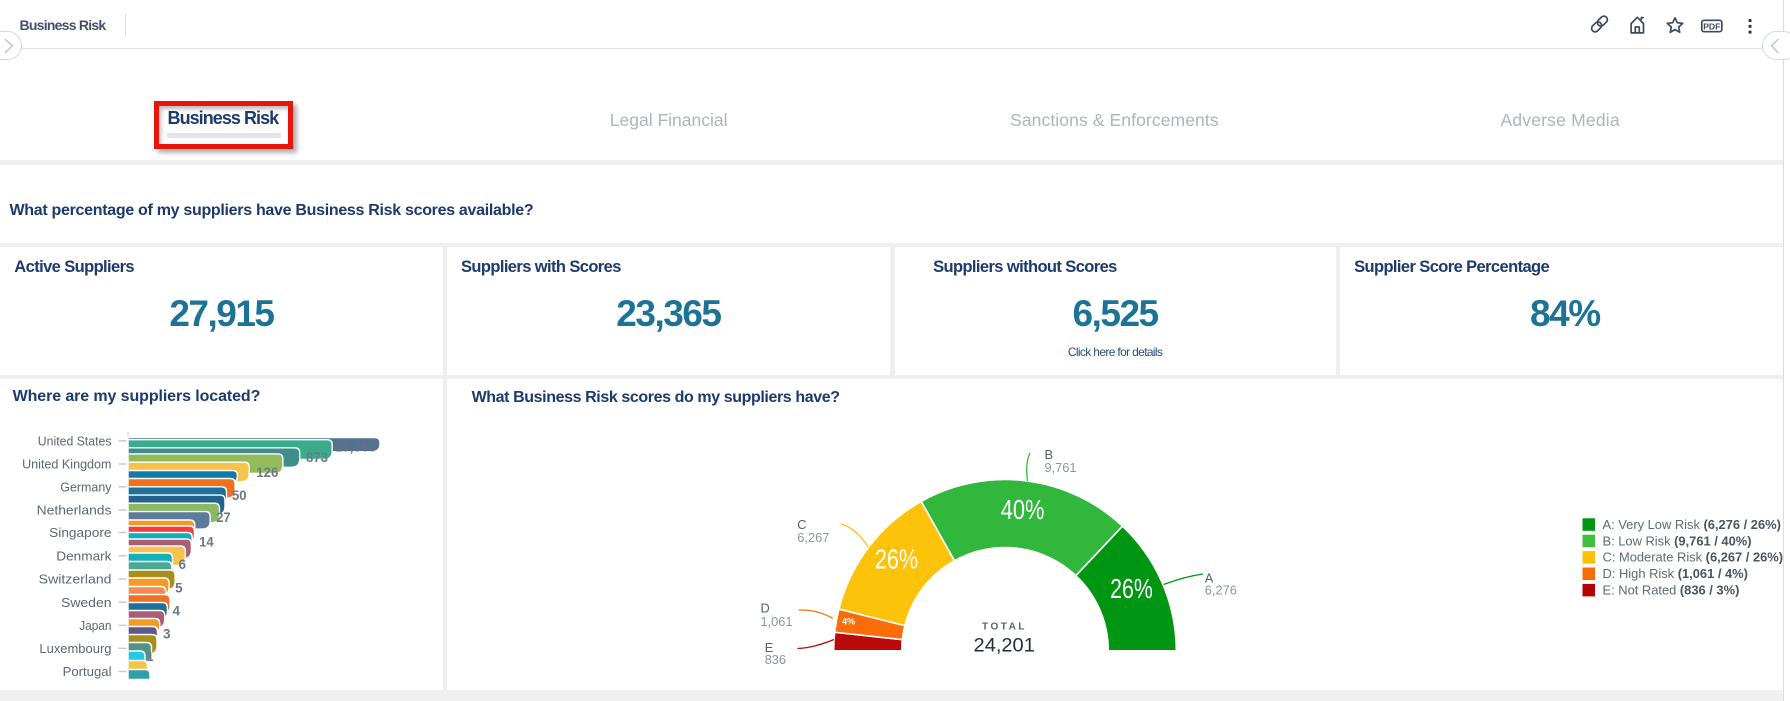  What do you see at coordinates (1023, 509) in the screenshot?
I see `svg-text: 40%` at bounding box center [1023, 509].